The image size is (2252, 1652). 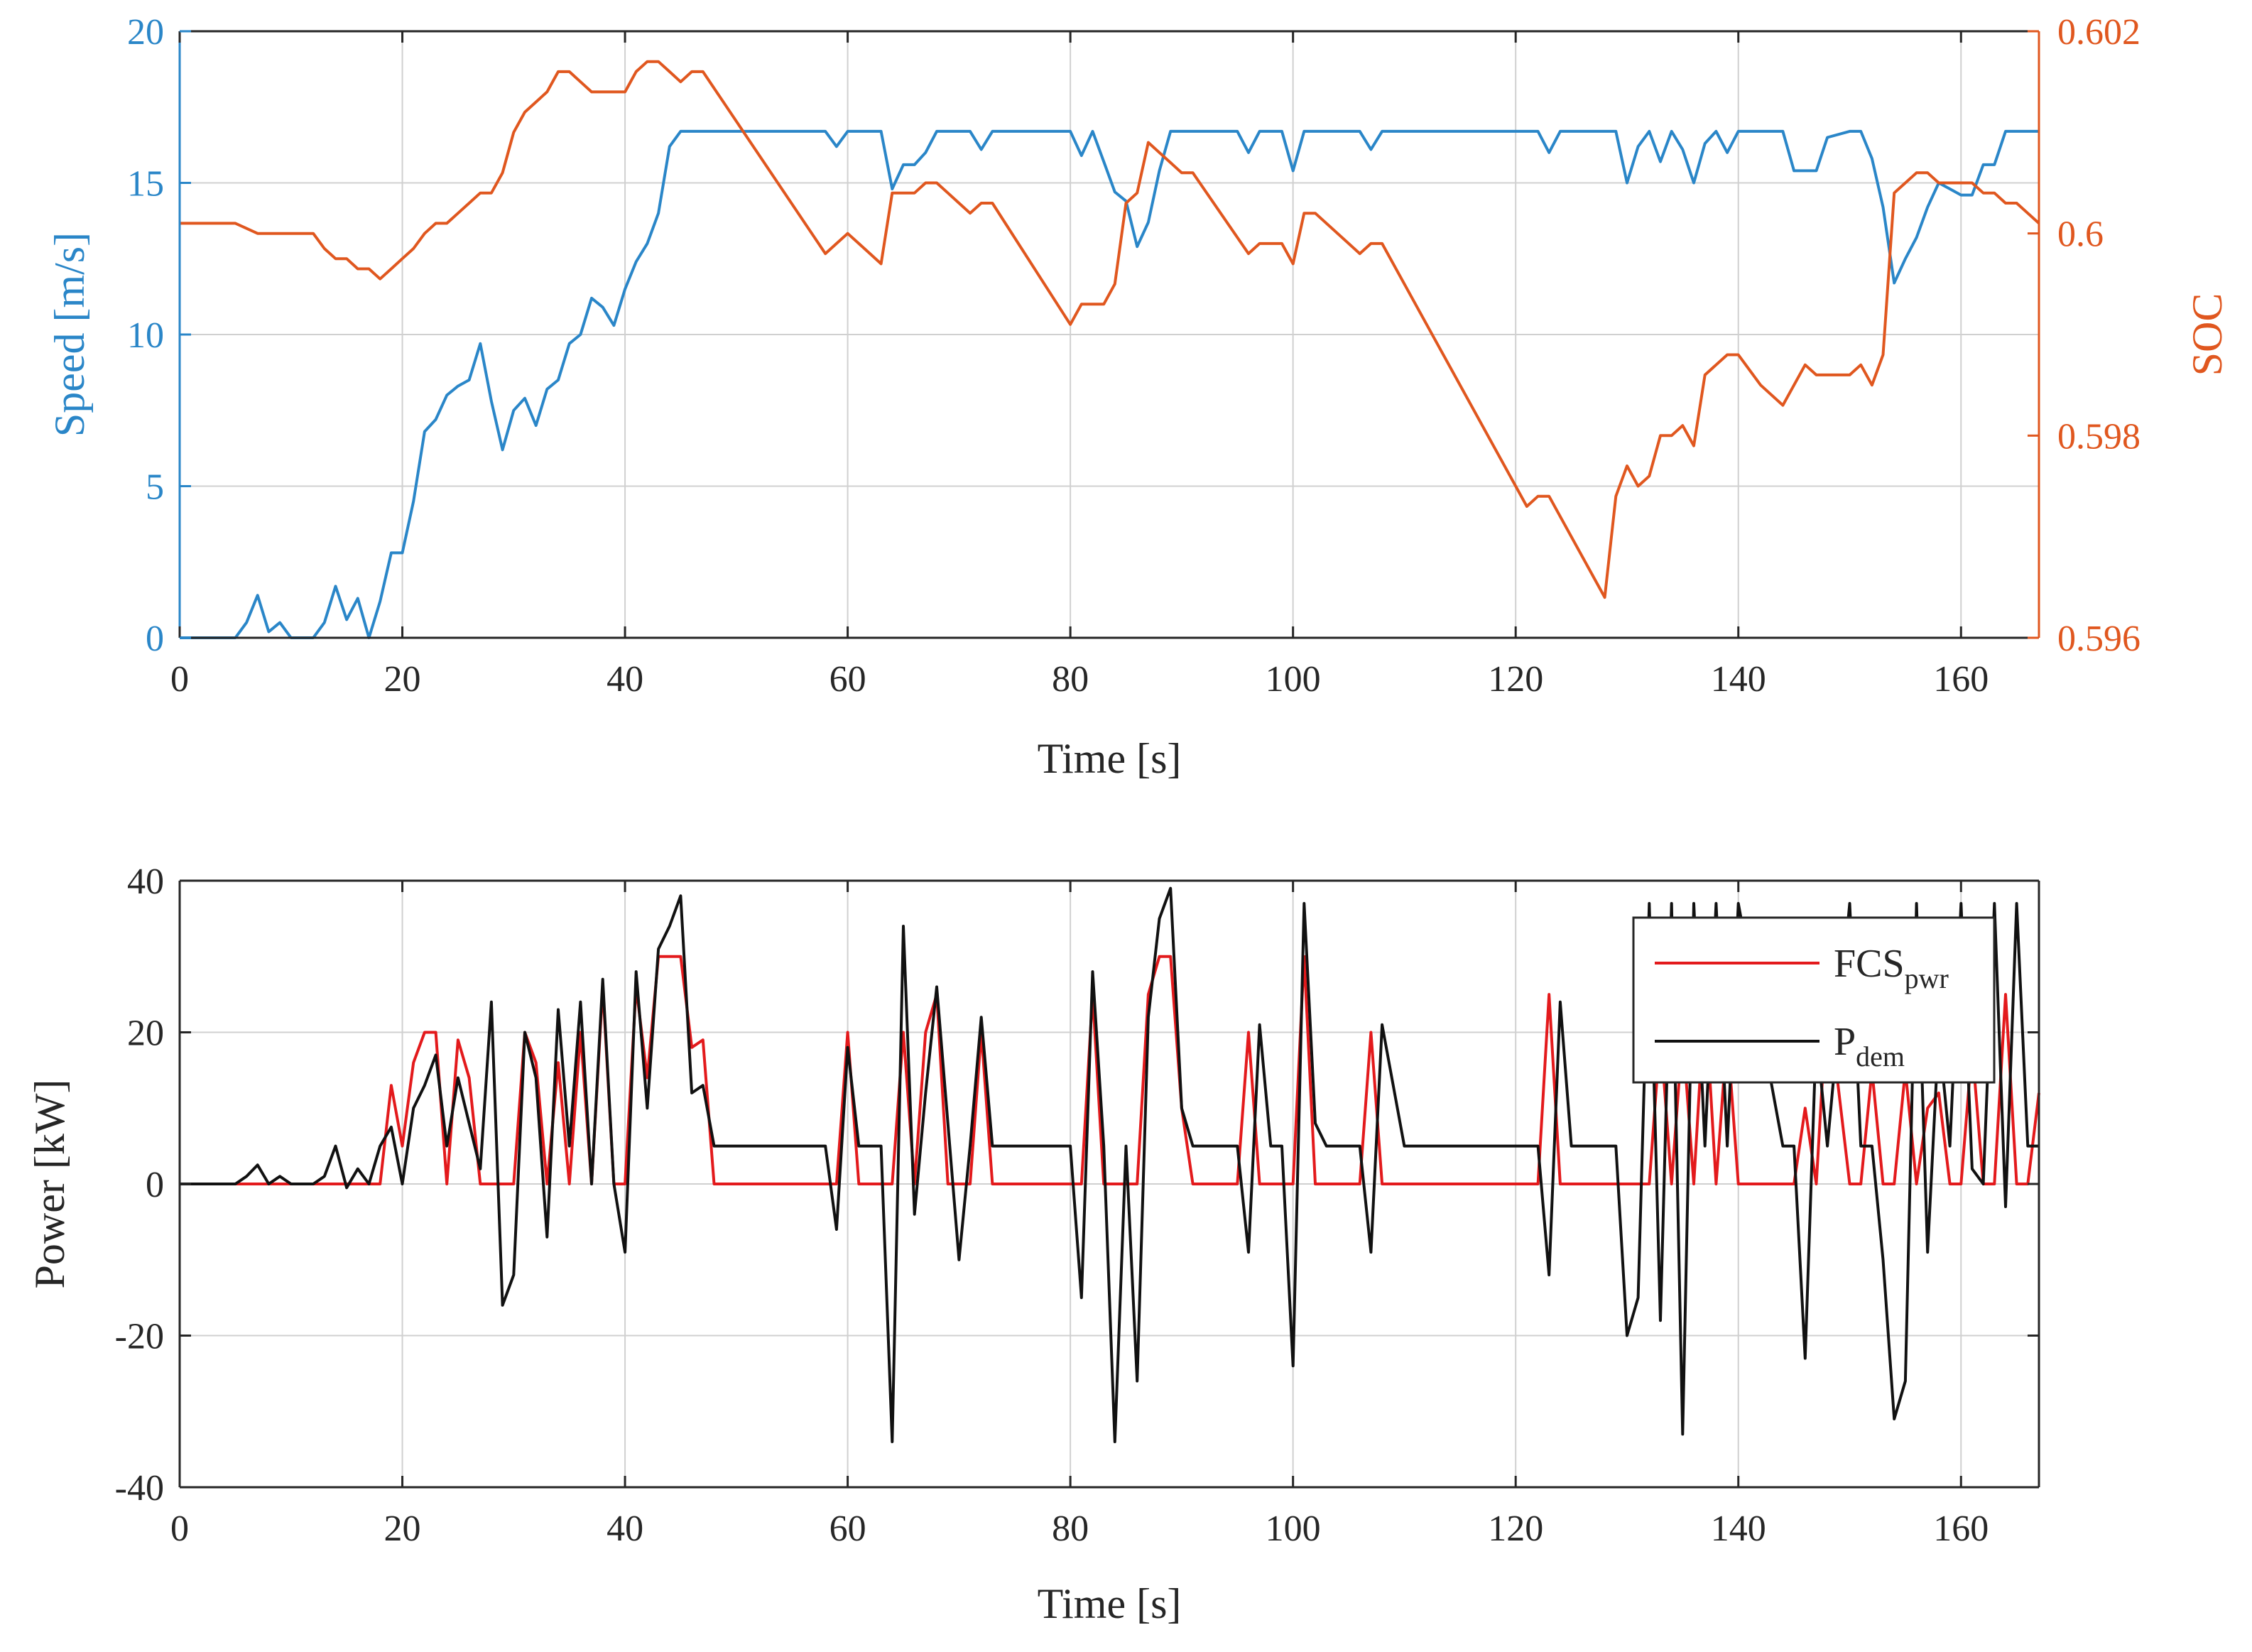 What do you see at coordinates (69, 334) in the screenshot?
I see `top-y-axis-label-left: Speed [m/s]` at bounding box center [69, 334].